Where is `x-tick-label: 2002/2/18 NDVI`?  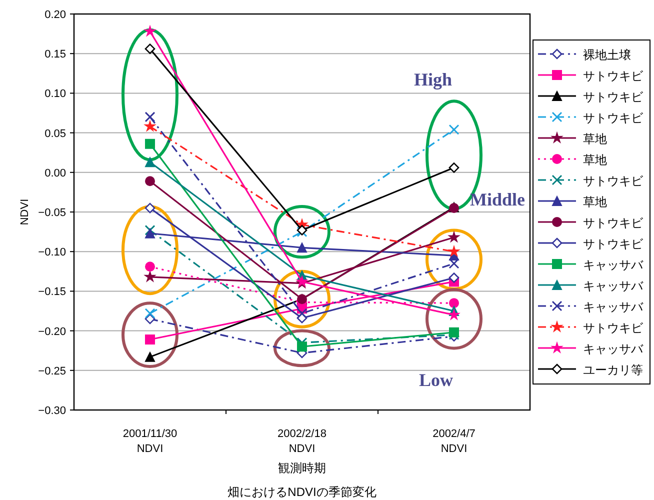 x-tick-label: 2002/2/18 NDVI is located at coordinates (302, 441).